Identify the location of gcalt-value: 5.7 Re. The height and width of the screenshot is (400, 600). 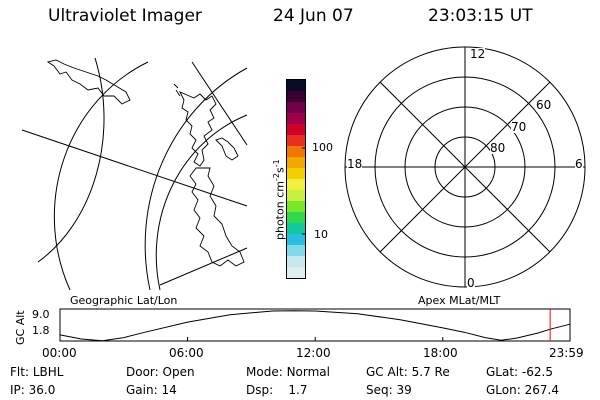
(430, 372).